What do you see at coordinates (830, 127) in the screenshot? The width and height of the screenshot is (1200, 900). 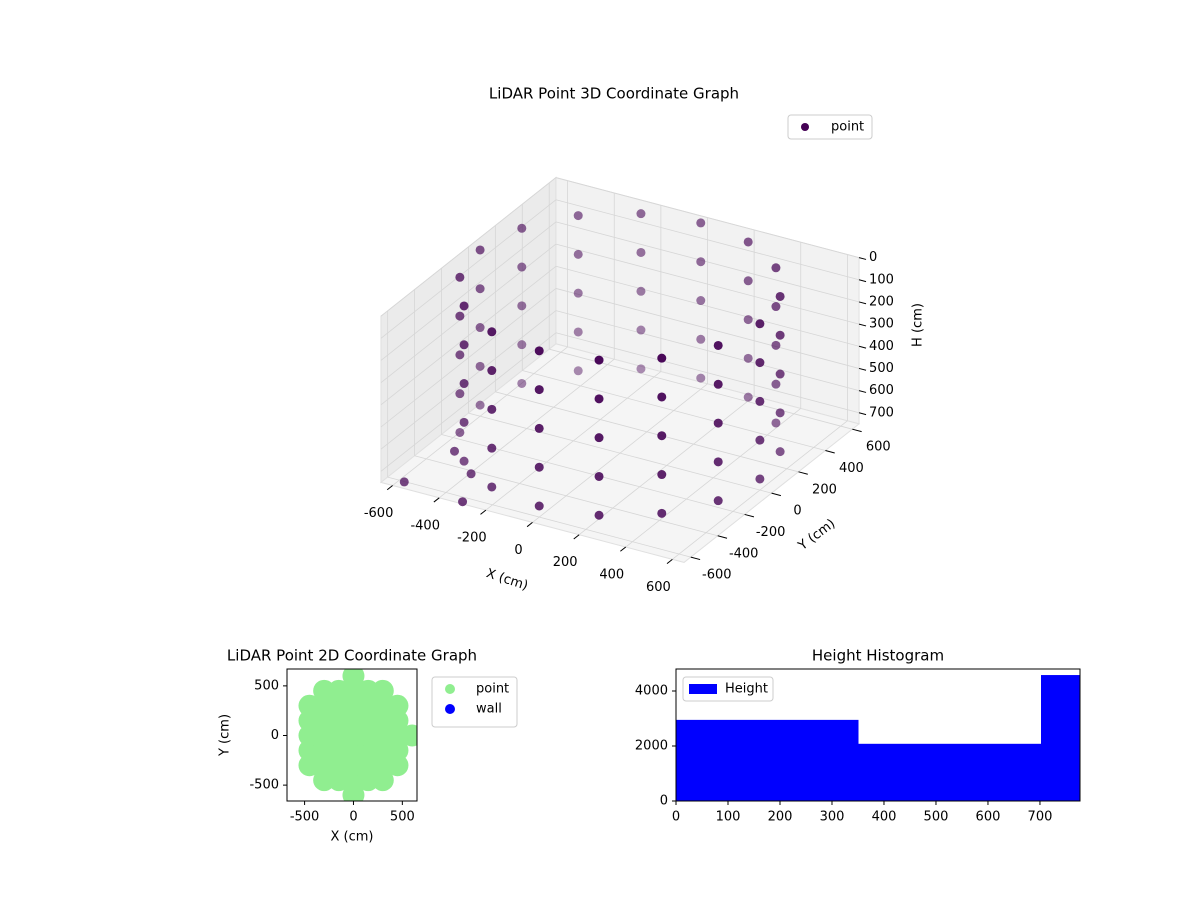 I see `legend-box` at bounding box center [830, 127].